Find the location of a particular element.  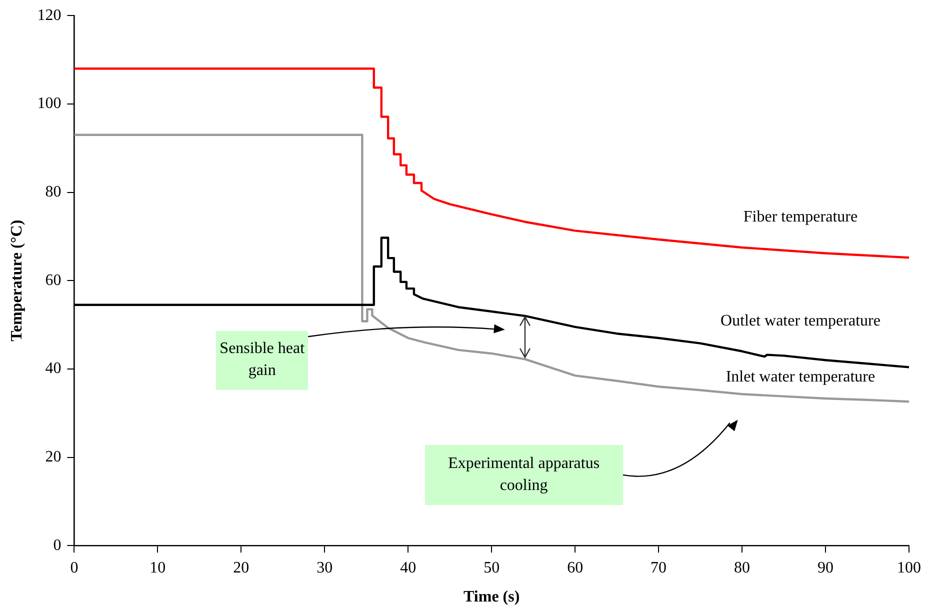

x-tick-label: 0 is located at coordinates (74, 567).